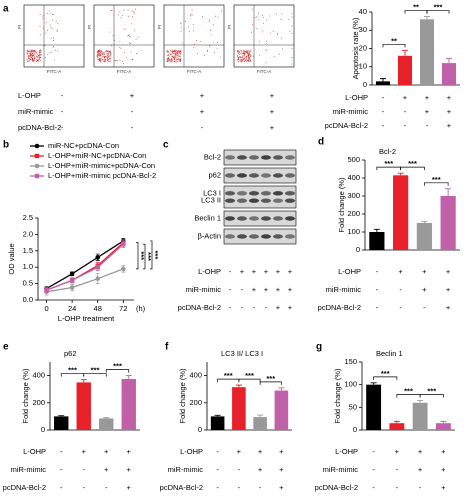 The image size is (468, 500). What do you see at coordinates (212, 192) in the screenshot?
I see `band-label: LC3 I` at bounding box center [212, 192].